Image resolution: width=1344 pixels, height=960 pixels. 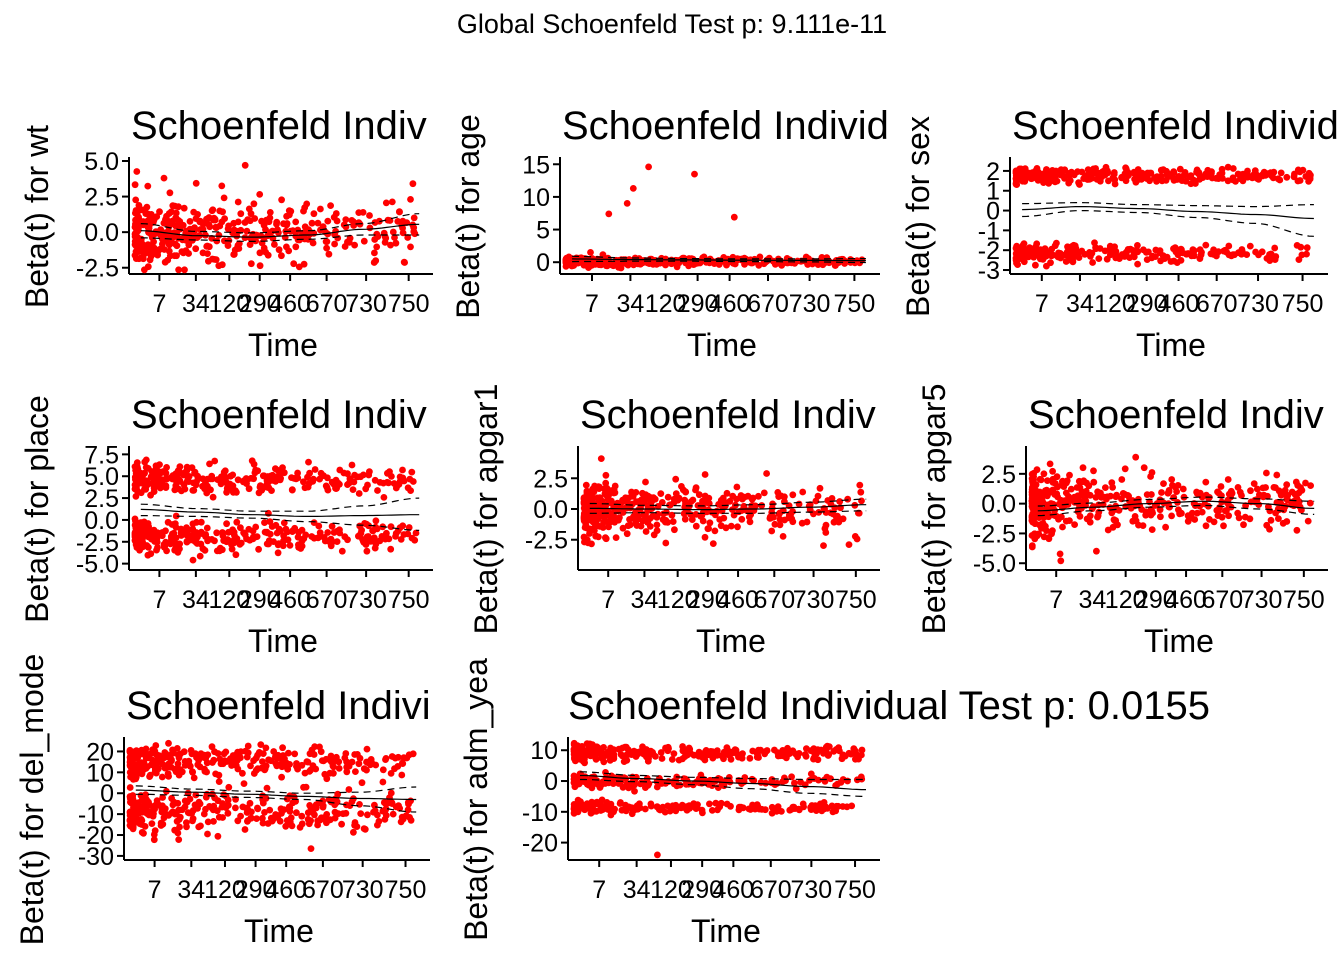 I want to click on y-tick-label: 0.0, so click(x=101, y=233).